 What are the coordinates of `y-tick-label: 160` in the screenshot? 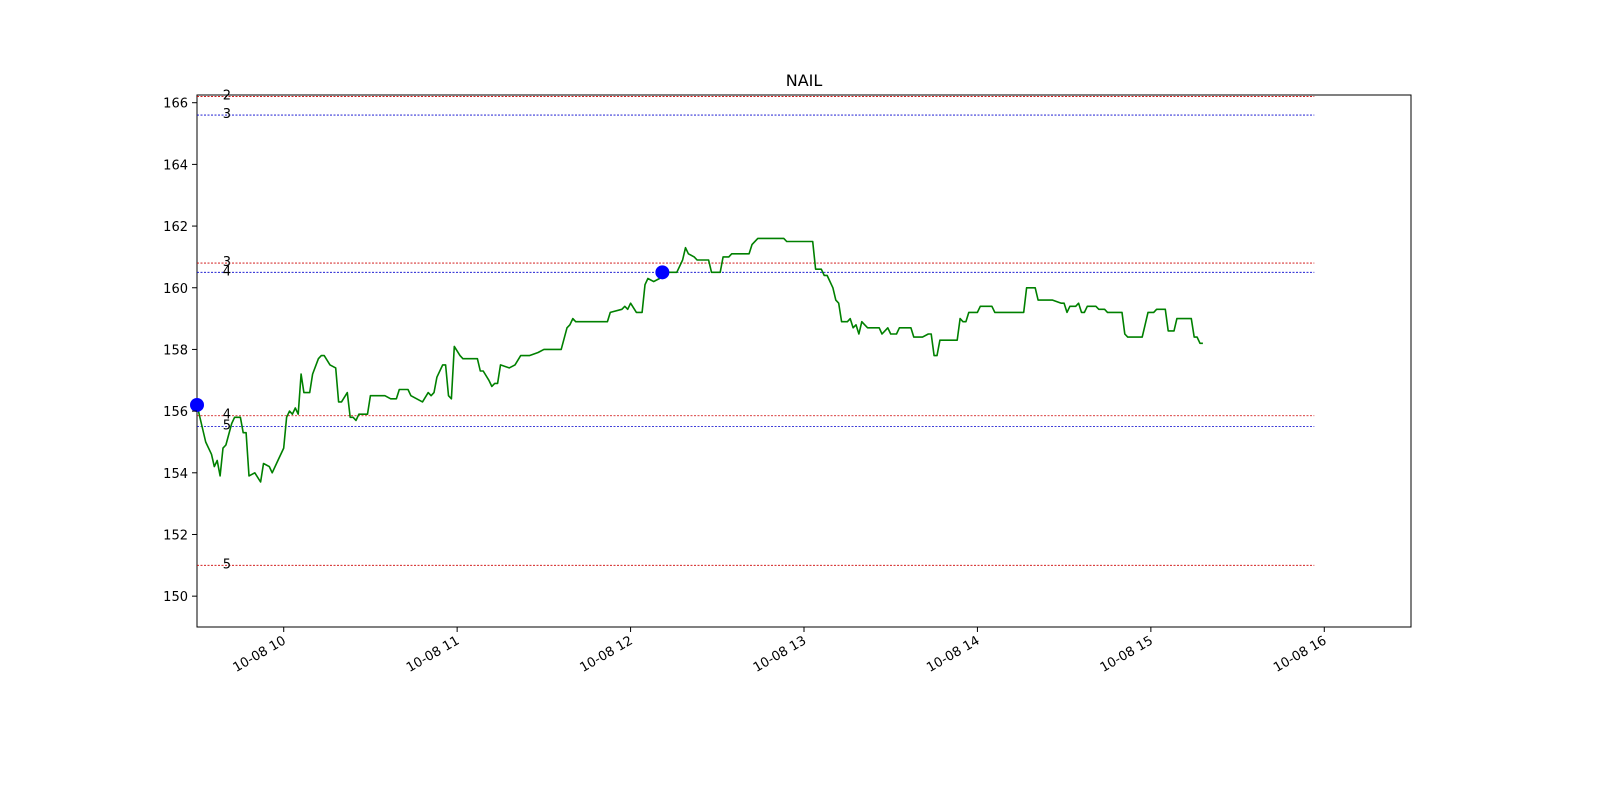 It's located at (175, 289).